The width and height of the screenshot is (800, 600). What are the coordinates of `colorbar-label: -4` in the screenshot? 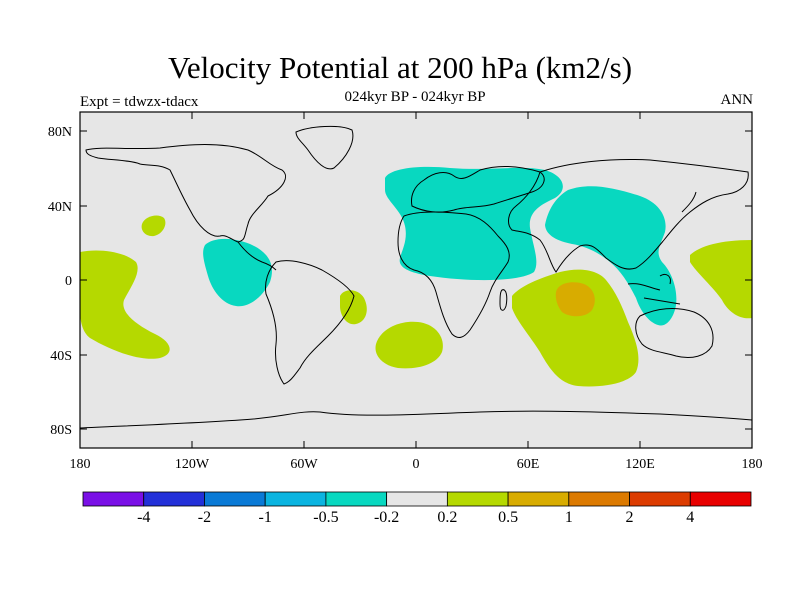 It's located at (143, 517).